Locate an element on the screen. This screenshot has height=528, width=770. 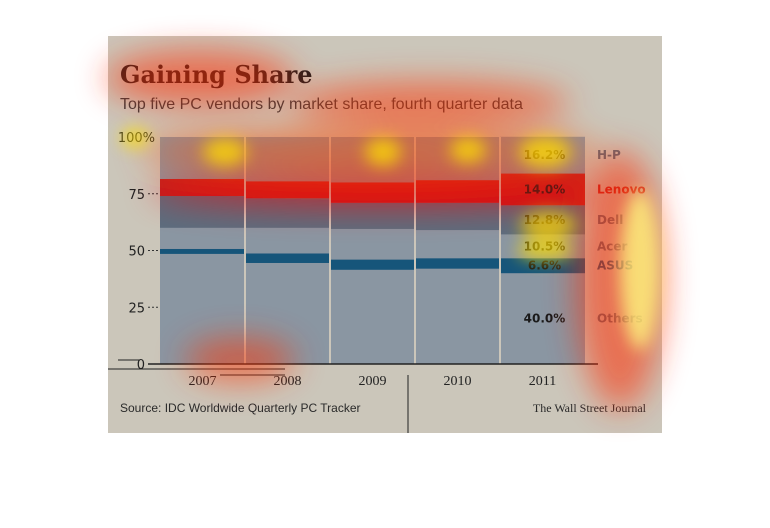
bar-hp-2009 is located at coordinates (372, 160).